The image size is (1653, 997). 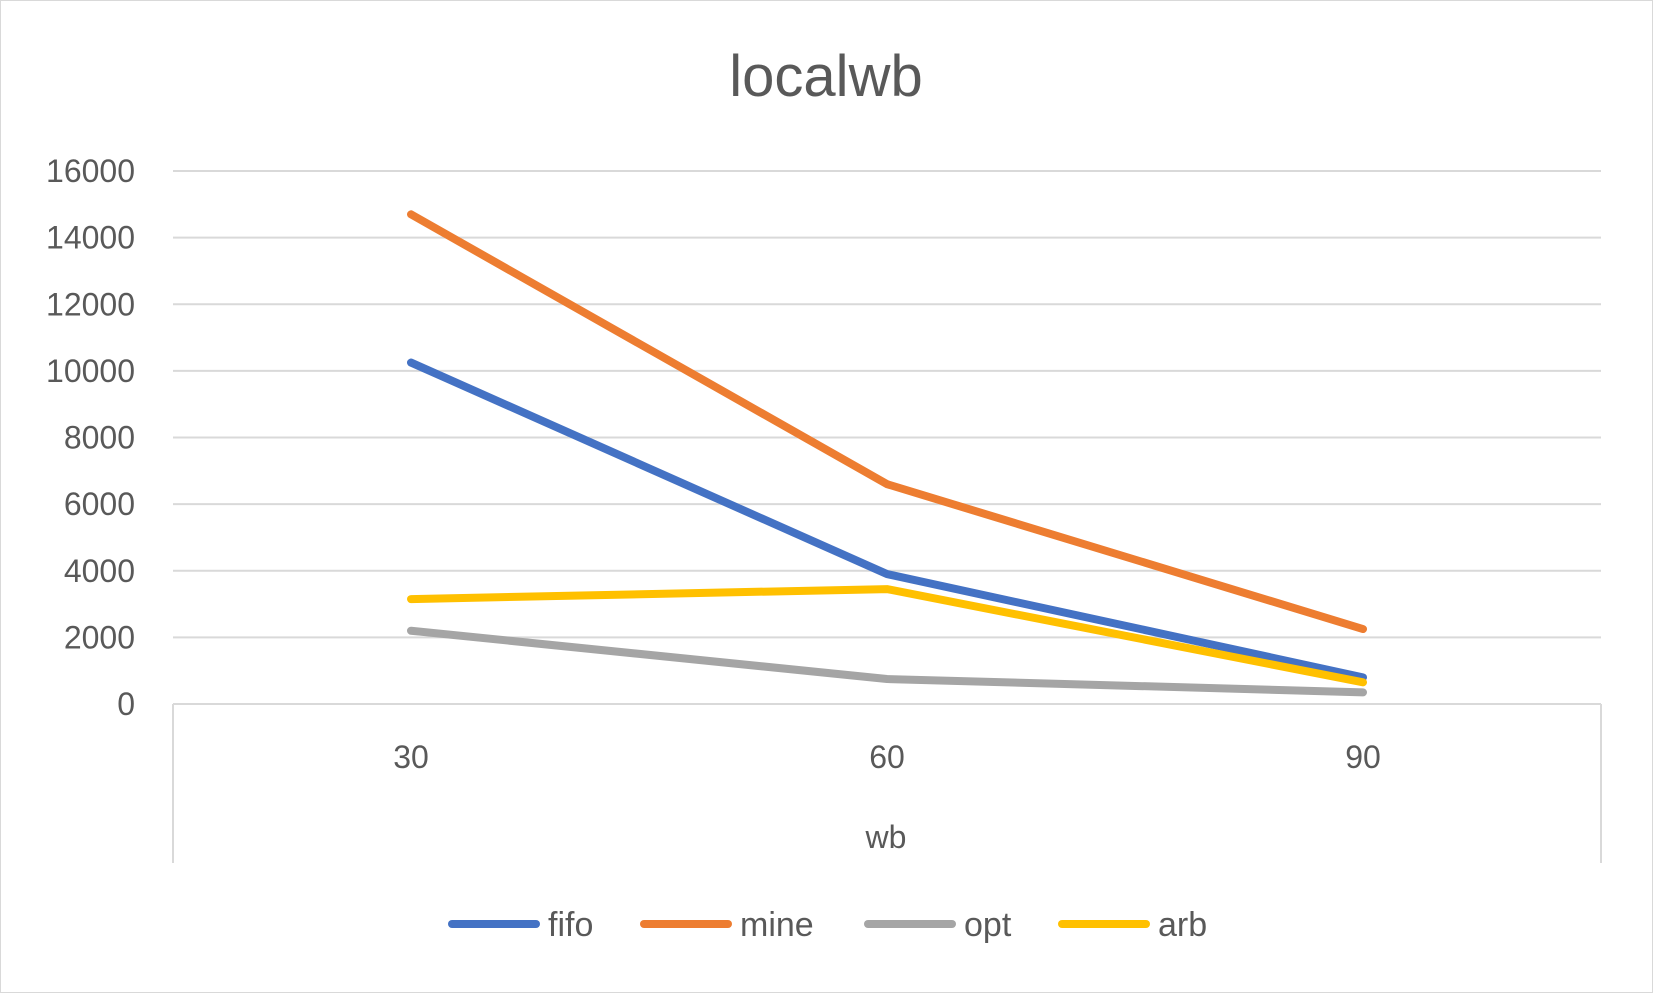 I want to click on x-tick-label: 60, so click(x=887, y=757).